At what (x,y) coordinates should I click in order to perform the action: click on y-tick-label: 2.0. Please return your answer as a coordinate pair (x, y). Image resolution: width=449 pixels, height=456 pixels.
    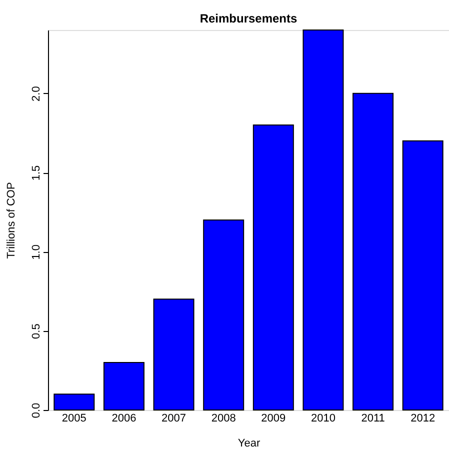
    Looking at the image, I should click on (36, 94).